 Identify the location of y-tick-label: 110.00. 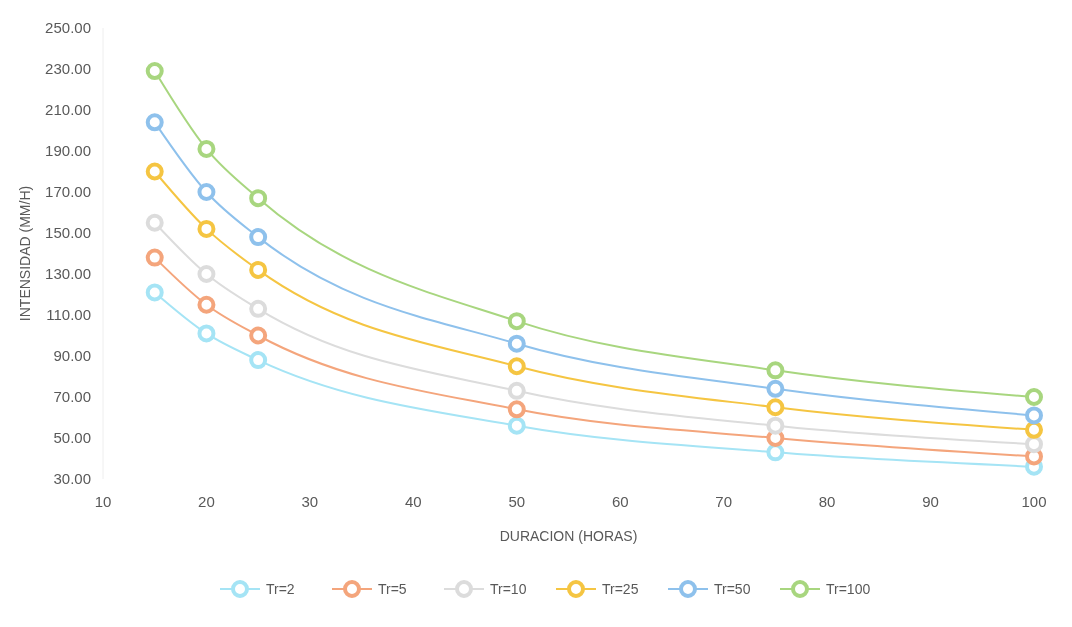
(68, 315).